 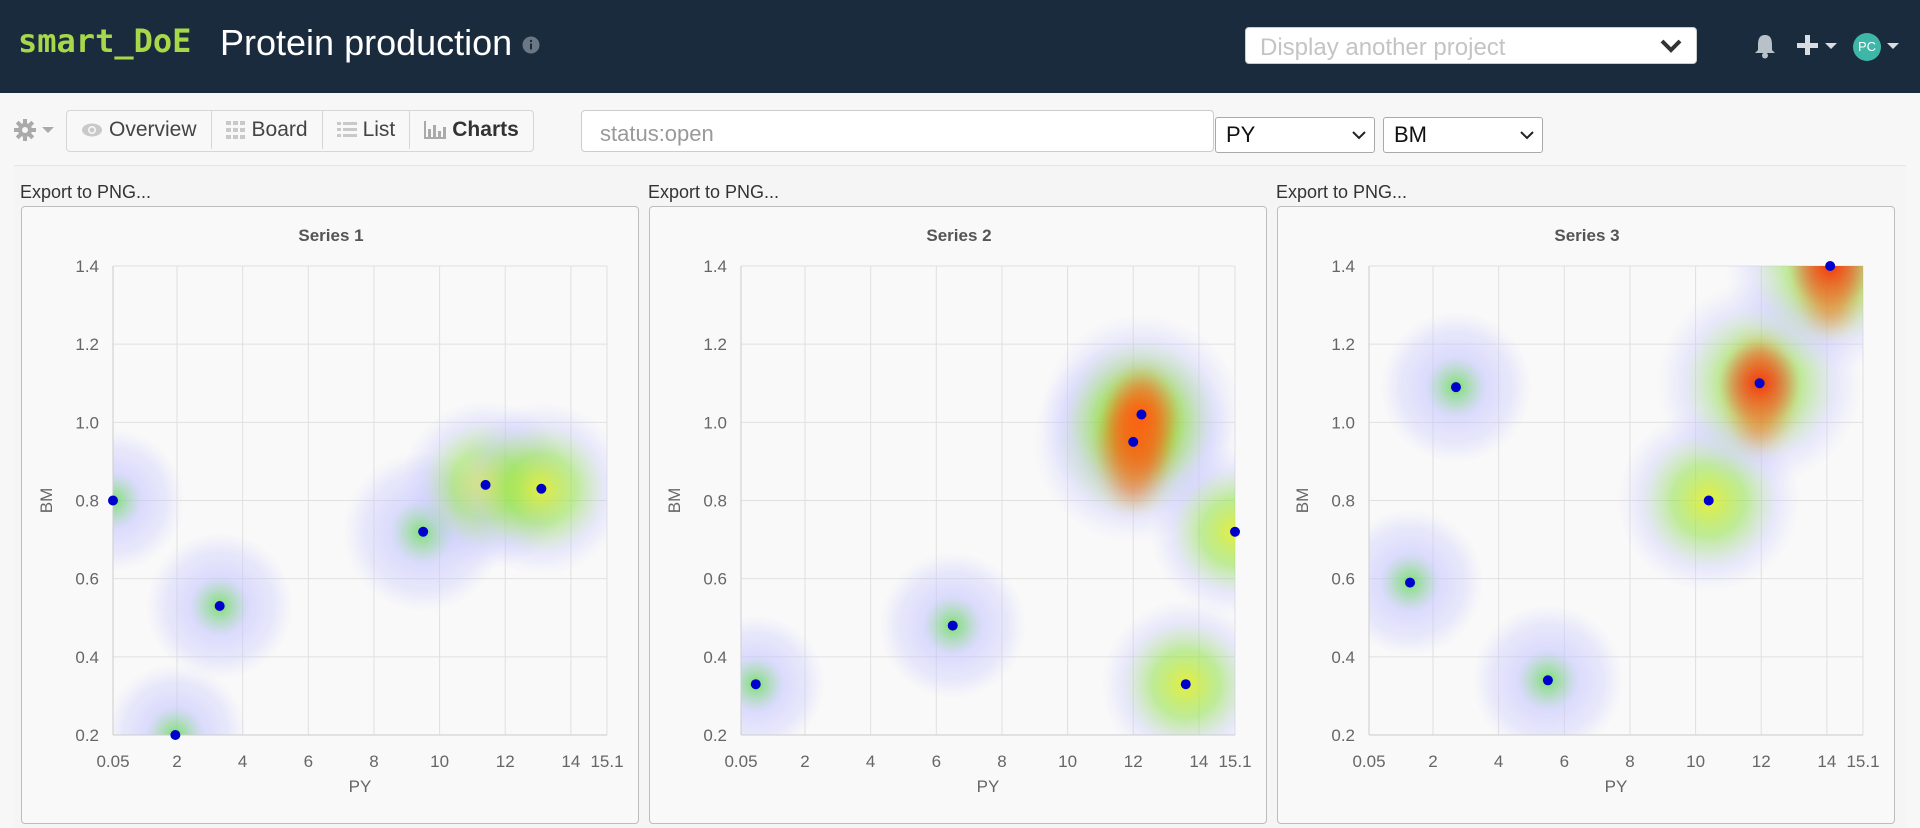 What do you see at coordinates (1383, 47) in the screenshot?
I see `project-select-placeholder: Display another project` at bounding box center [1383, 47].